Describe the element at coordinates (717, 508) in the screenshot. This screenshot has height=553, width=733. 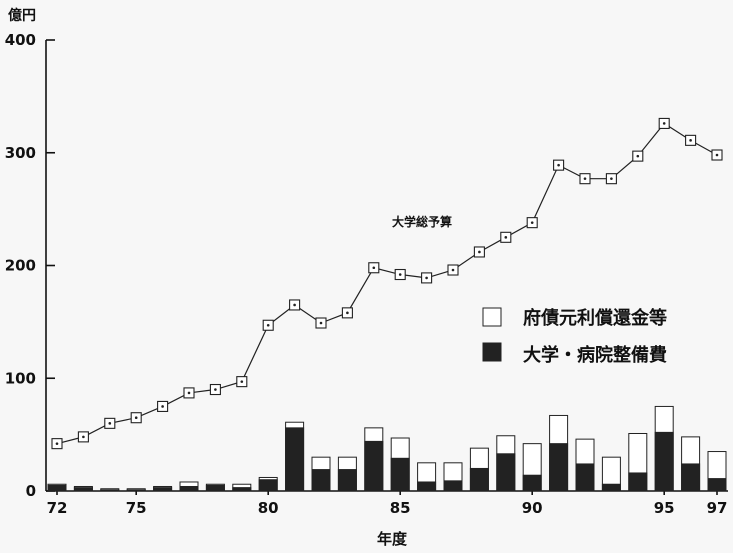
I see `x-tick-label: 97` at that location.